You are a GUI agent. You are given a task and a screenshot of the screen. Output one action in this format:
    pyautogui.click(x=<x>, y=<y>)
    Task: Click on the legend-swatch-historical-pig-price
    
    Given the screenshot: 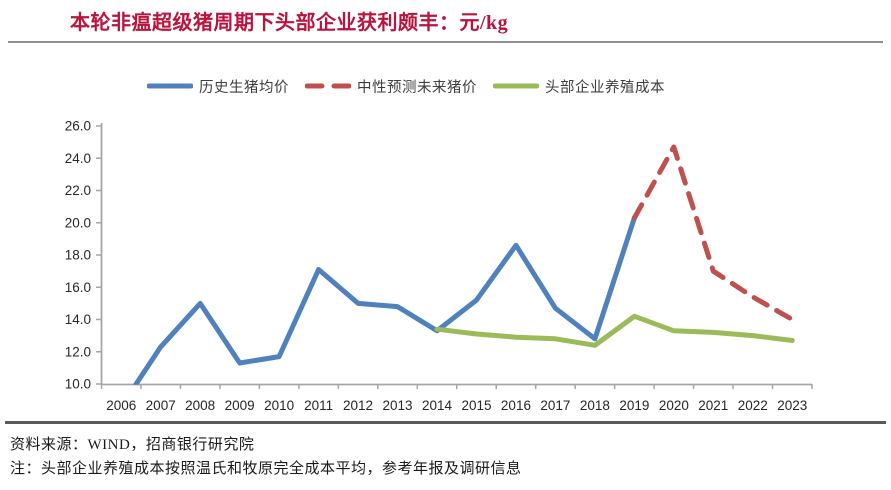 What is the action you would take?
    pyautogui.click(x=170, y=86)
    